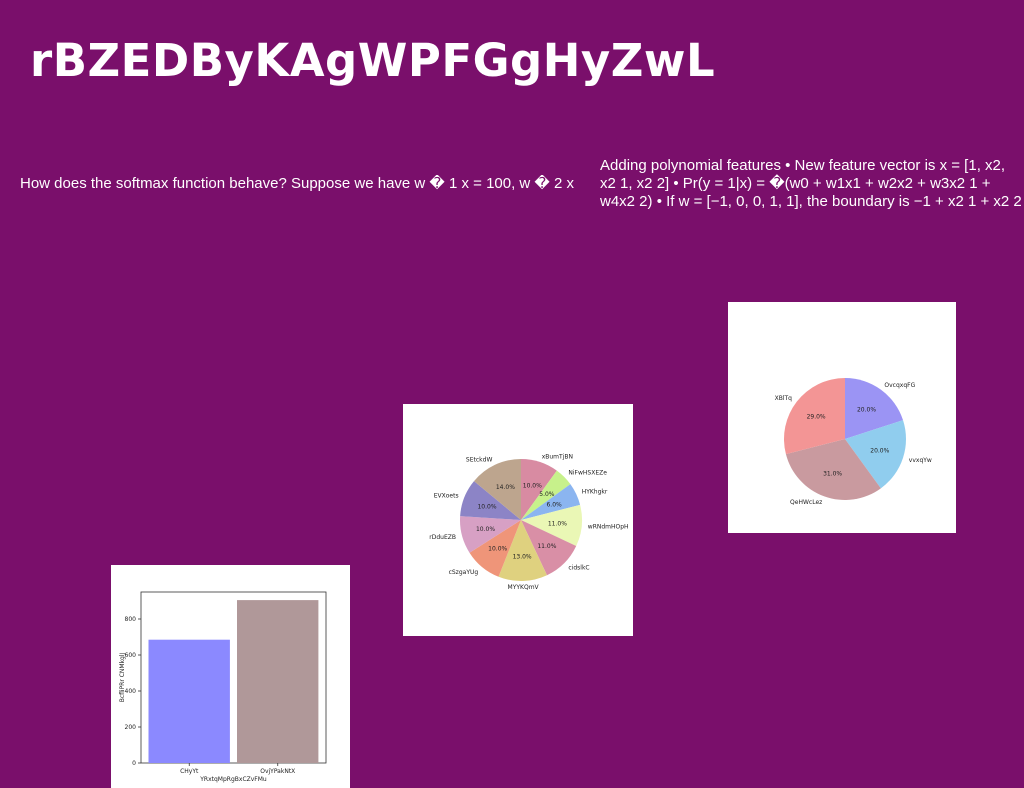  What do you see at coordinates (131, 727) in the screenshot?
I see `y-tick-label: 200` at bounding box center [131, 727].